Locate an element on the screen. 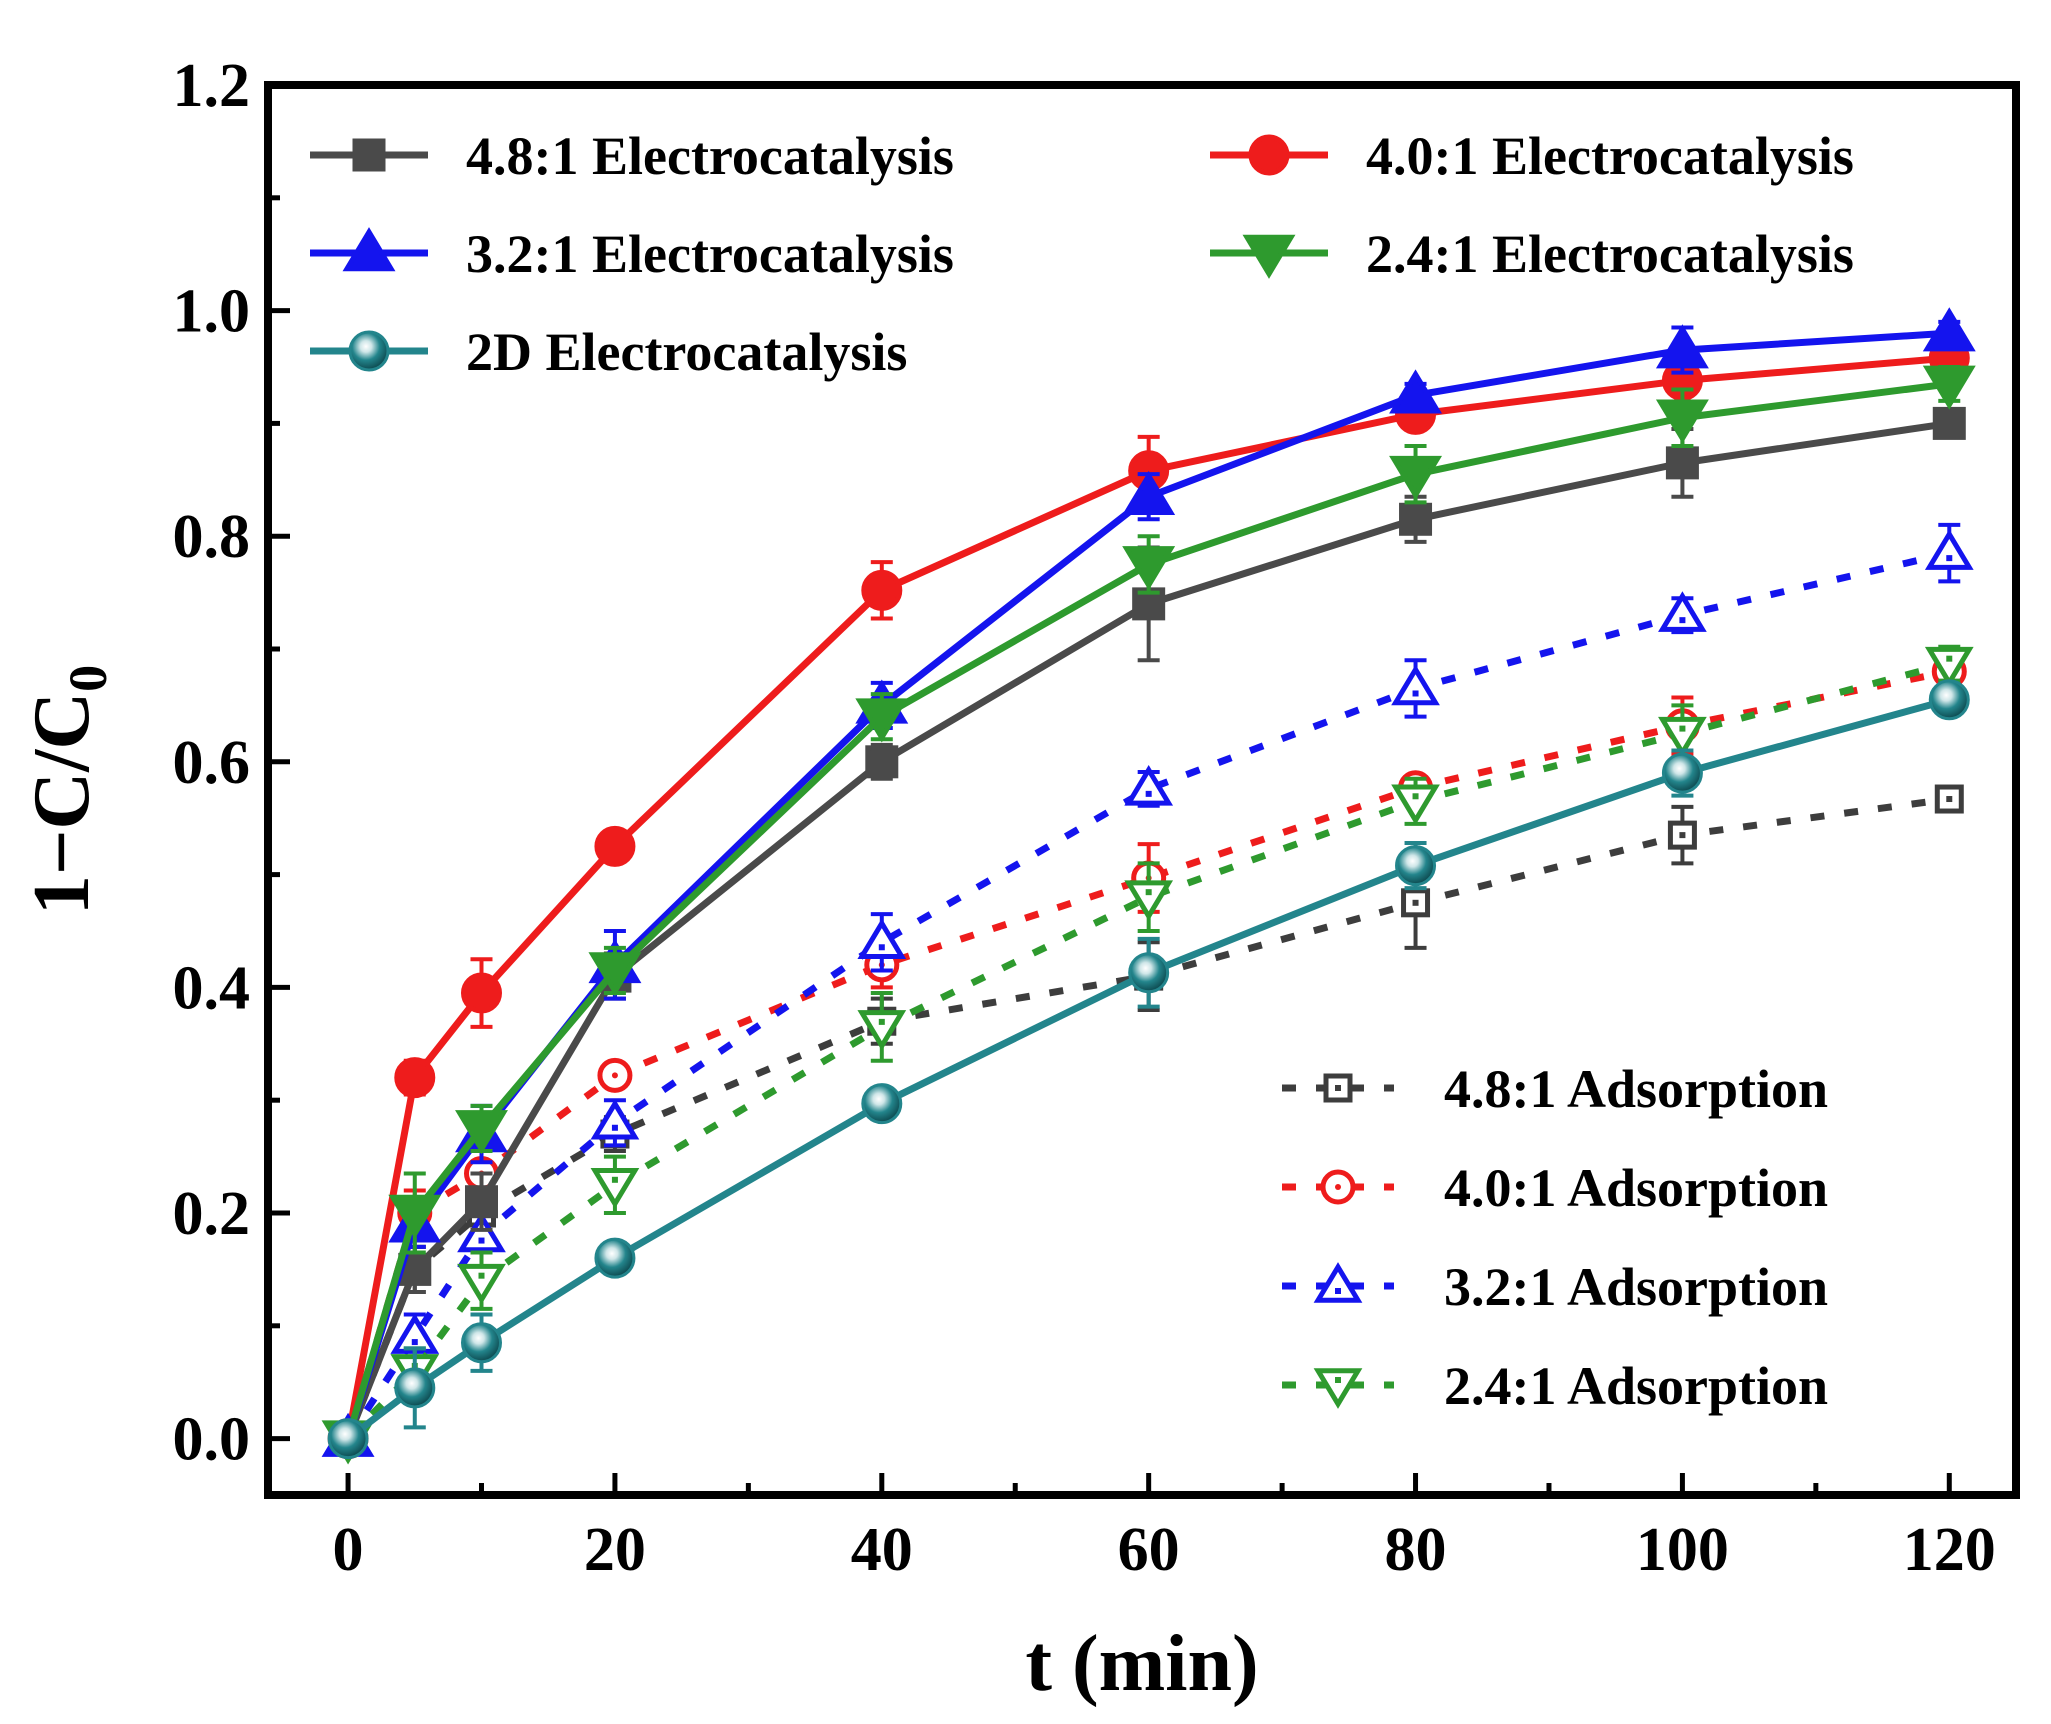 Image resolution: width=2051 pixels, height=1724 pixels. y-tick-label: 1.0 is located at coordinates (212, 312).